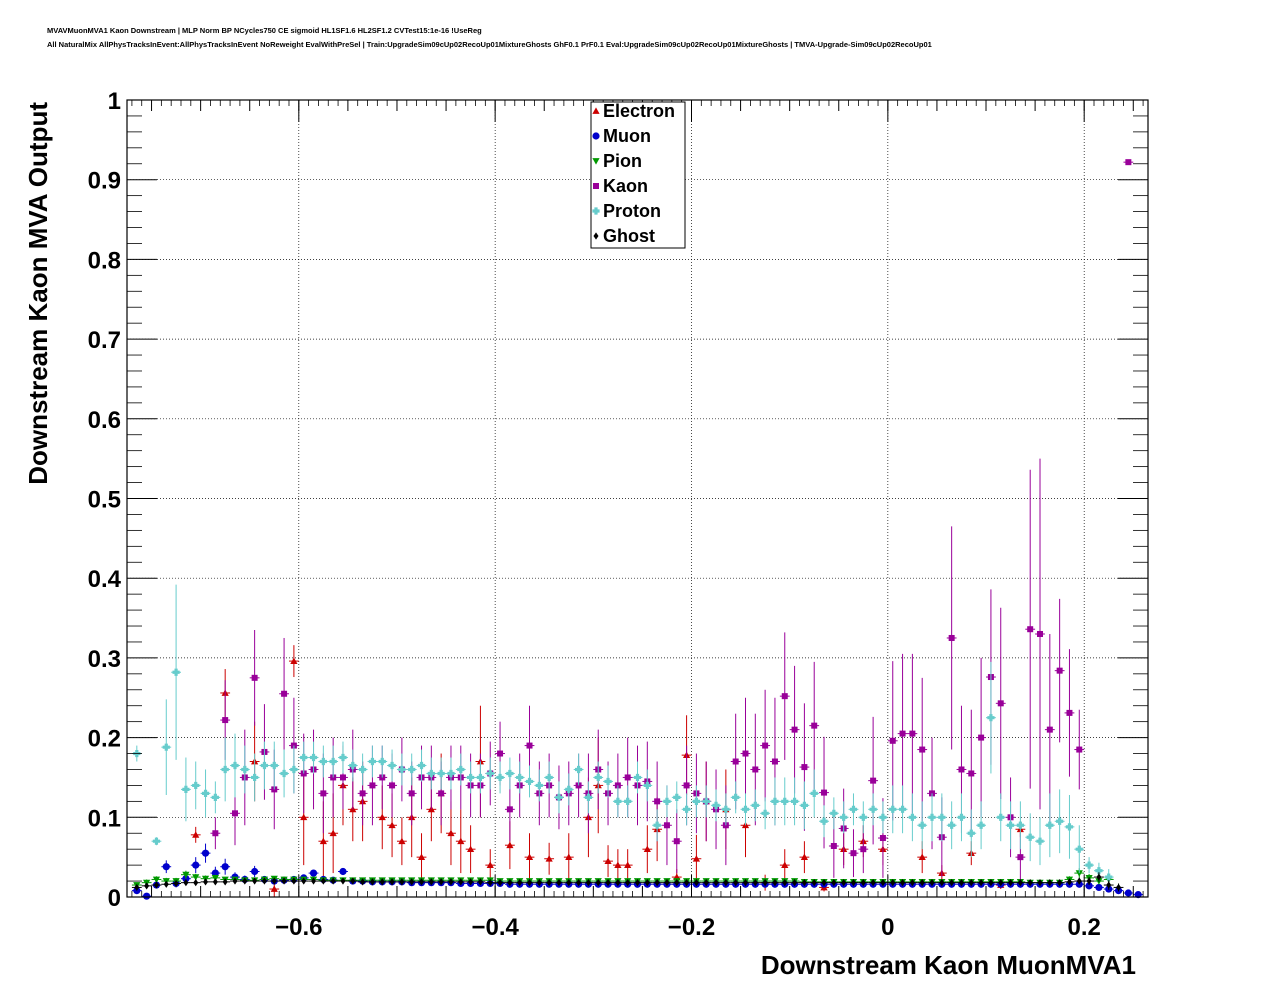 This screenshot has height=996, width=1276. What do you see at coordinates (633, 111) in the screenshot?
I see `legend-item-electron: Electron` at bounding box center [633, 111].